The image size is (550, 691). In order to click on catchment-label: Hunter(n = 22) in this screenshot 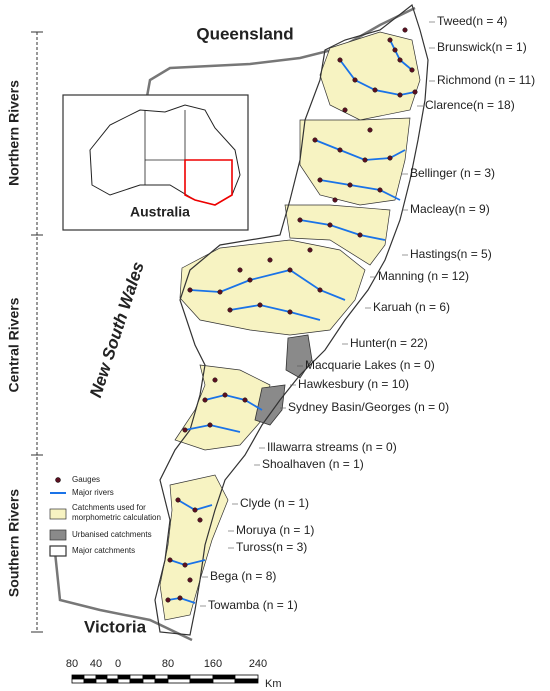, I will do `click(389, 343)`.